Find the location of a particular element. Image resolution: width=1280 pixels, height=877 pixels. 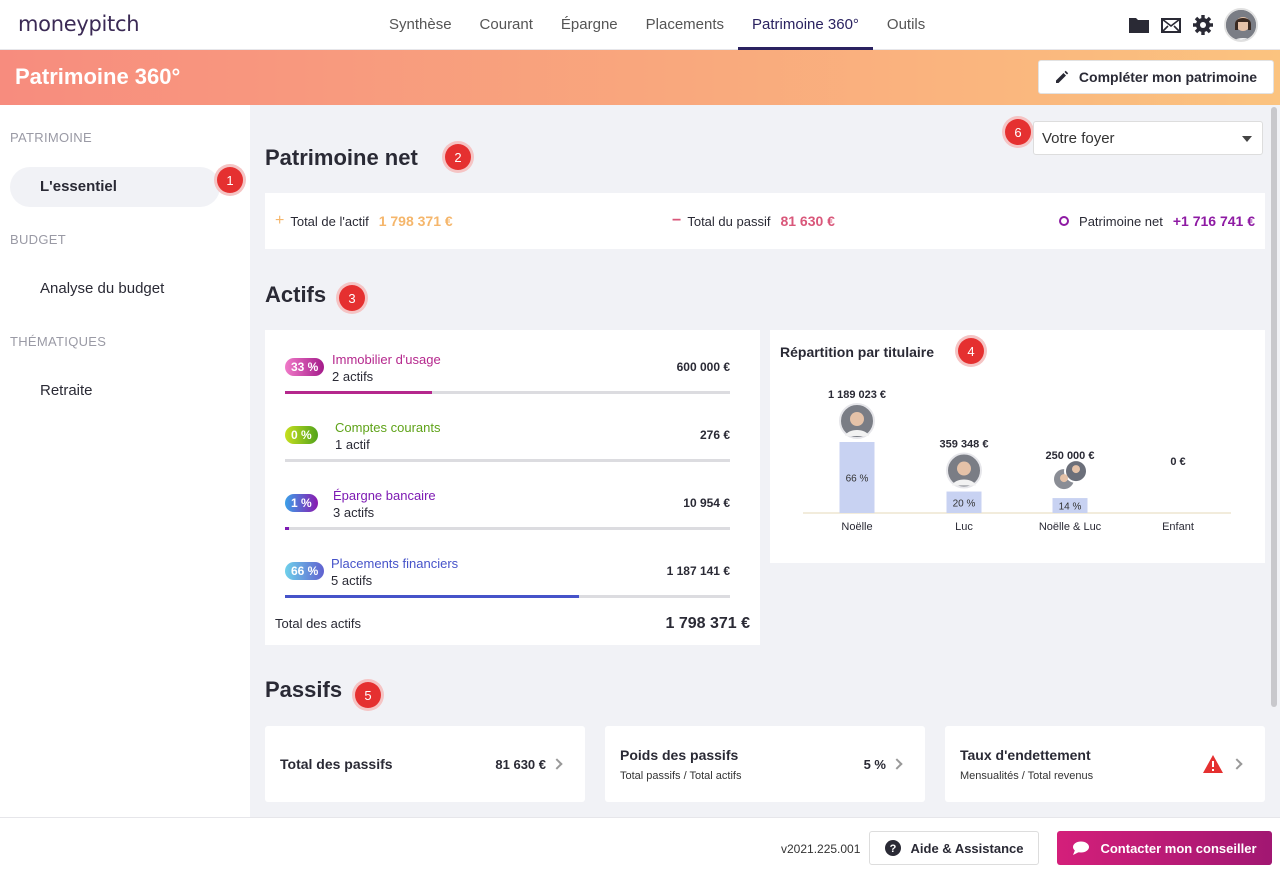

actif-pct-pill: 1 % is located at coordinates (301, 503).